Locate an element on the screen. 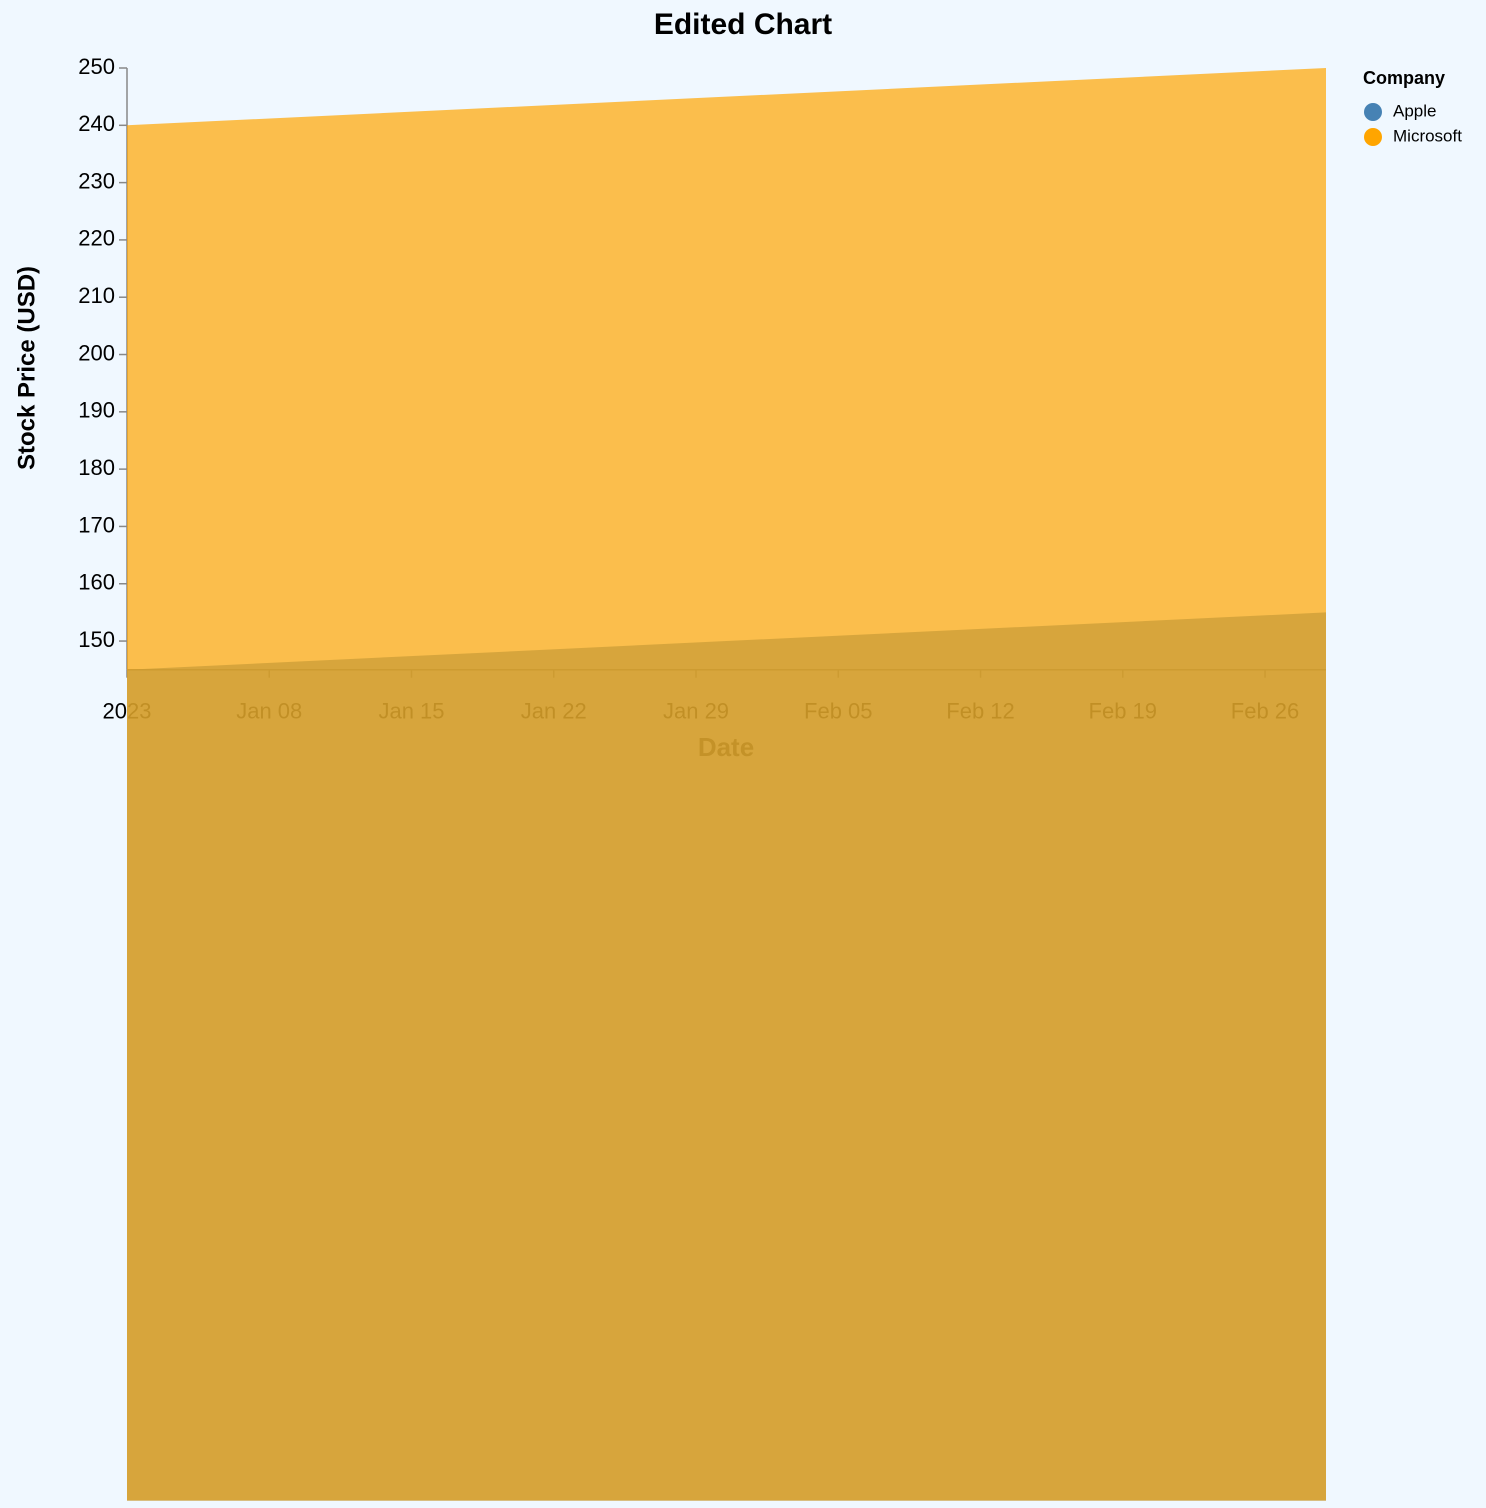  y-tick-label: 190 is located at coordinates (96, 410).